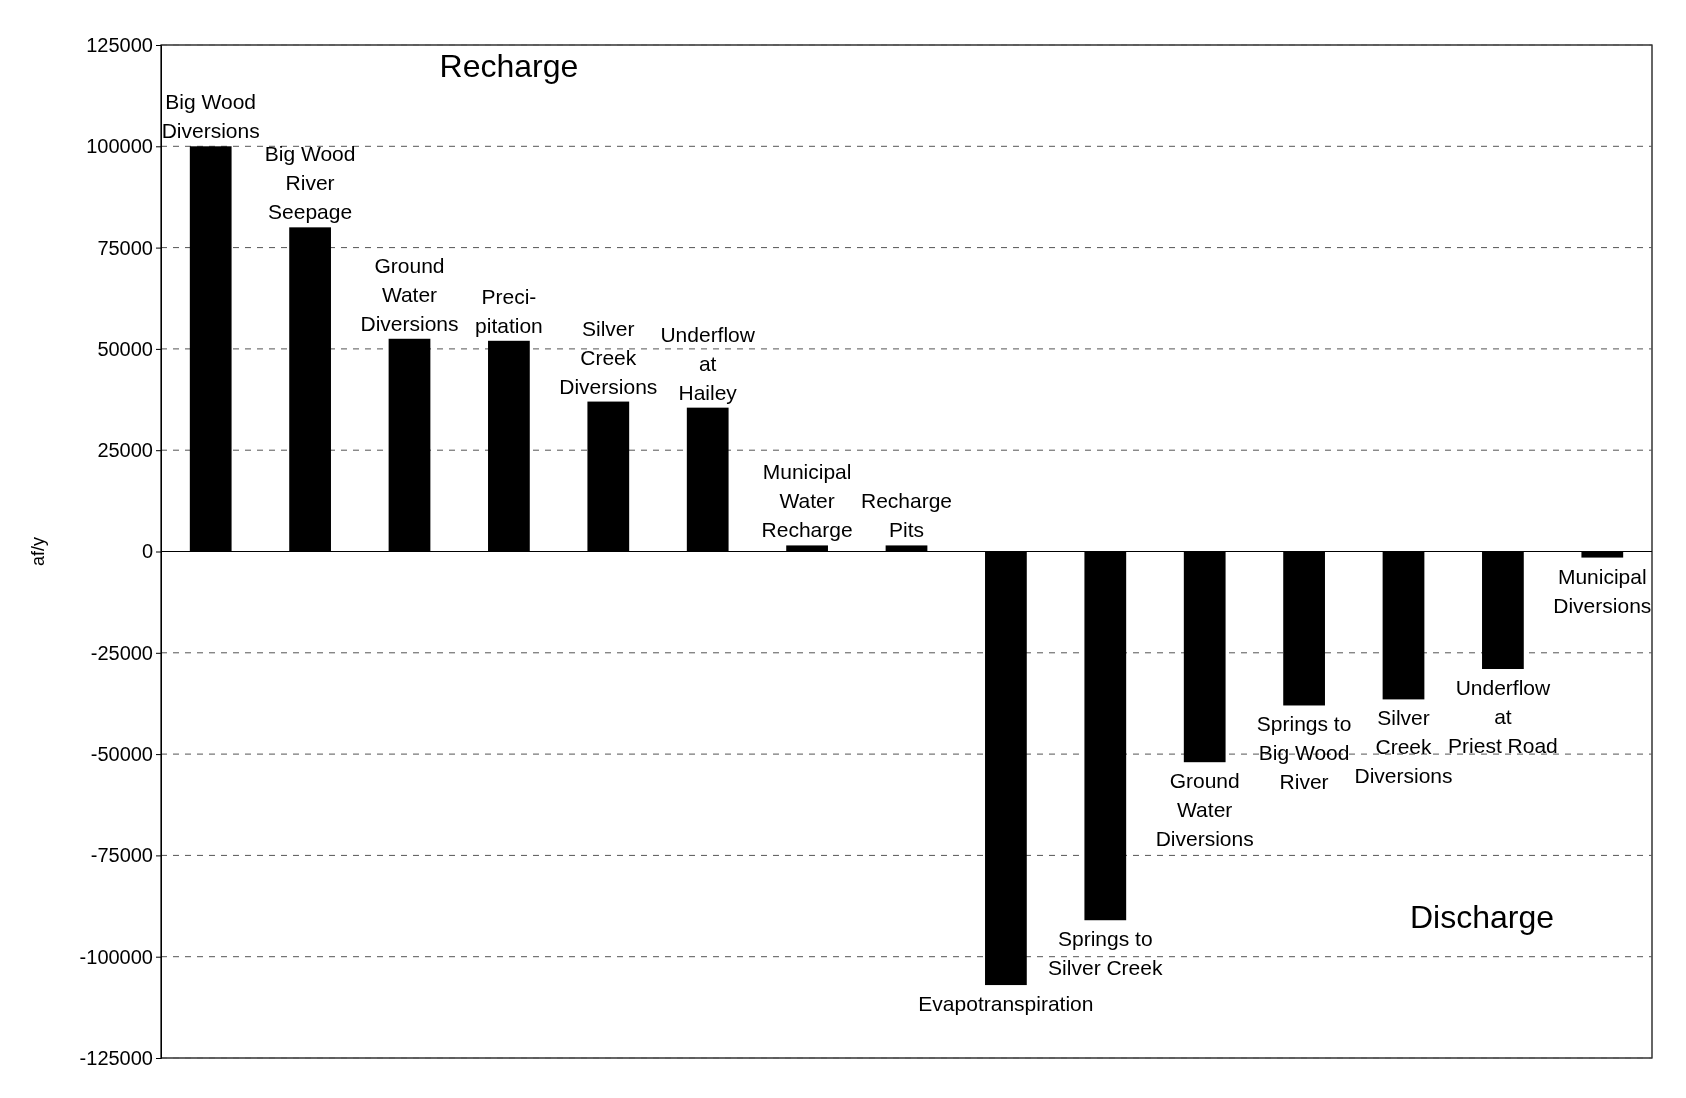 The image size is (1686, 1098). I want to click on x-tick-label: Silver Creek Diversions, so click(608, 357).